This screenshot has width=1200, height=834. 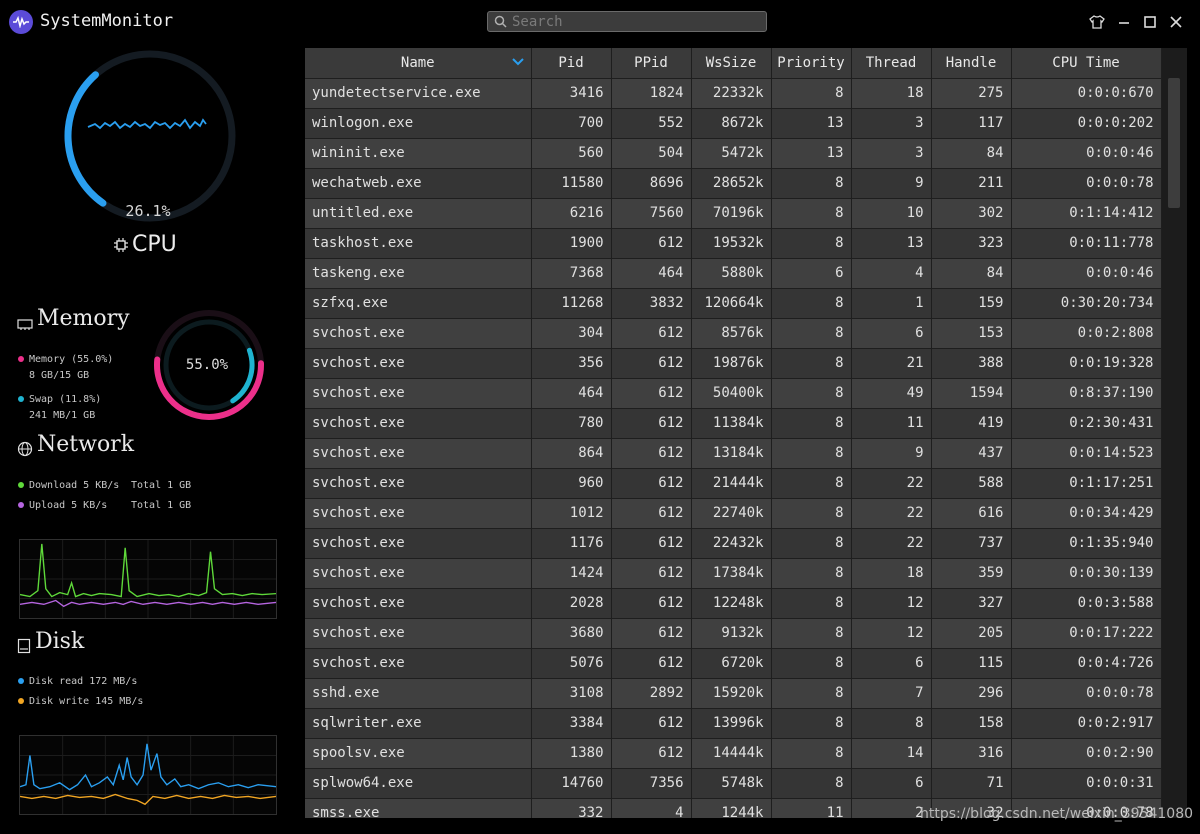 I want to click on cell-handle: 158, so click(x=971, y=723).